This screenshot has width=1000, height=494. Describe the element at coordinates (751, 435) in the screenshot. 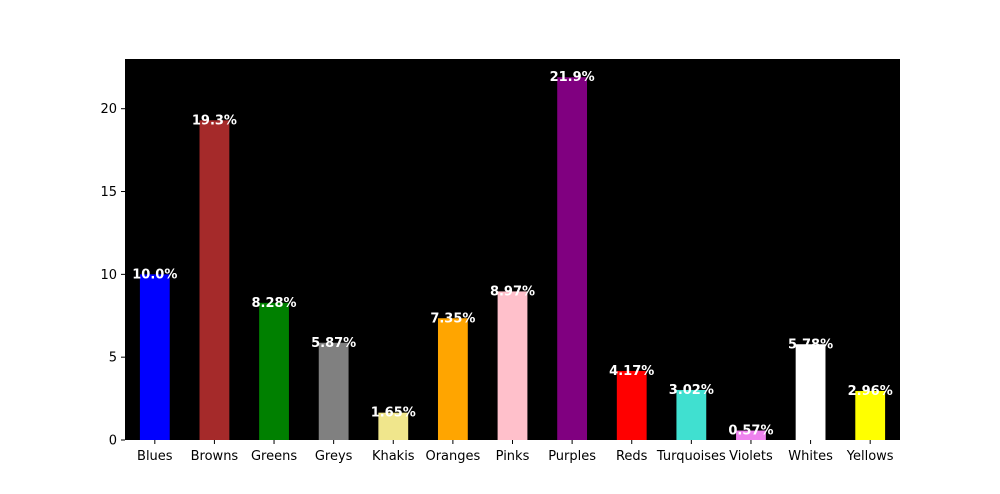

I see `bar-violets` at that location.